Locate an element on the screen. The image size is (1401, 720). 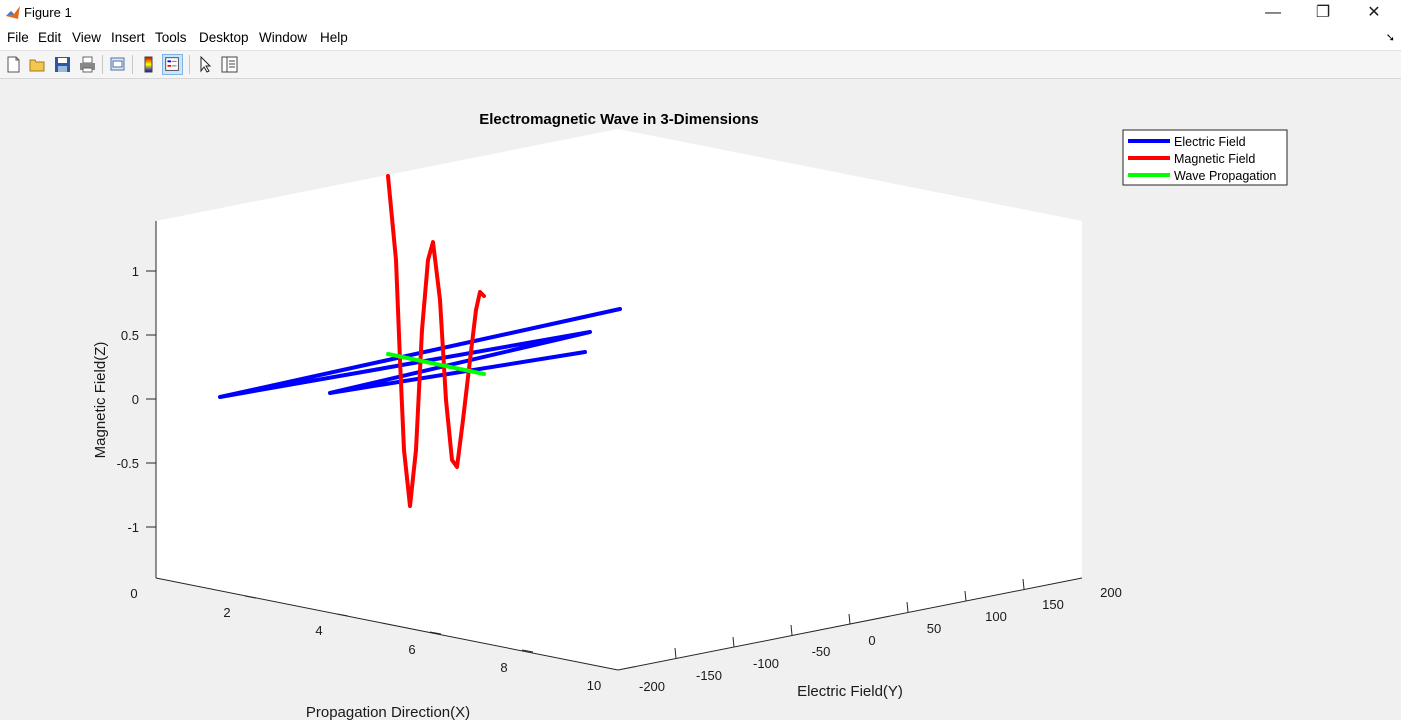
electric-field-line is located at coordinates (420, 353).